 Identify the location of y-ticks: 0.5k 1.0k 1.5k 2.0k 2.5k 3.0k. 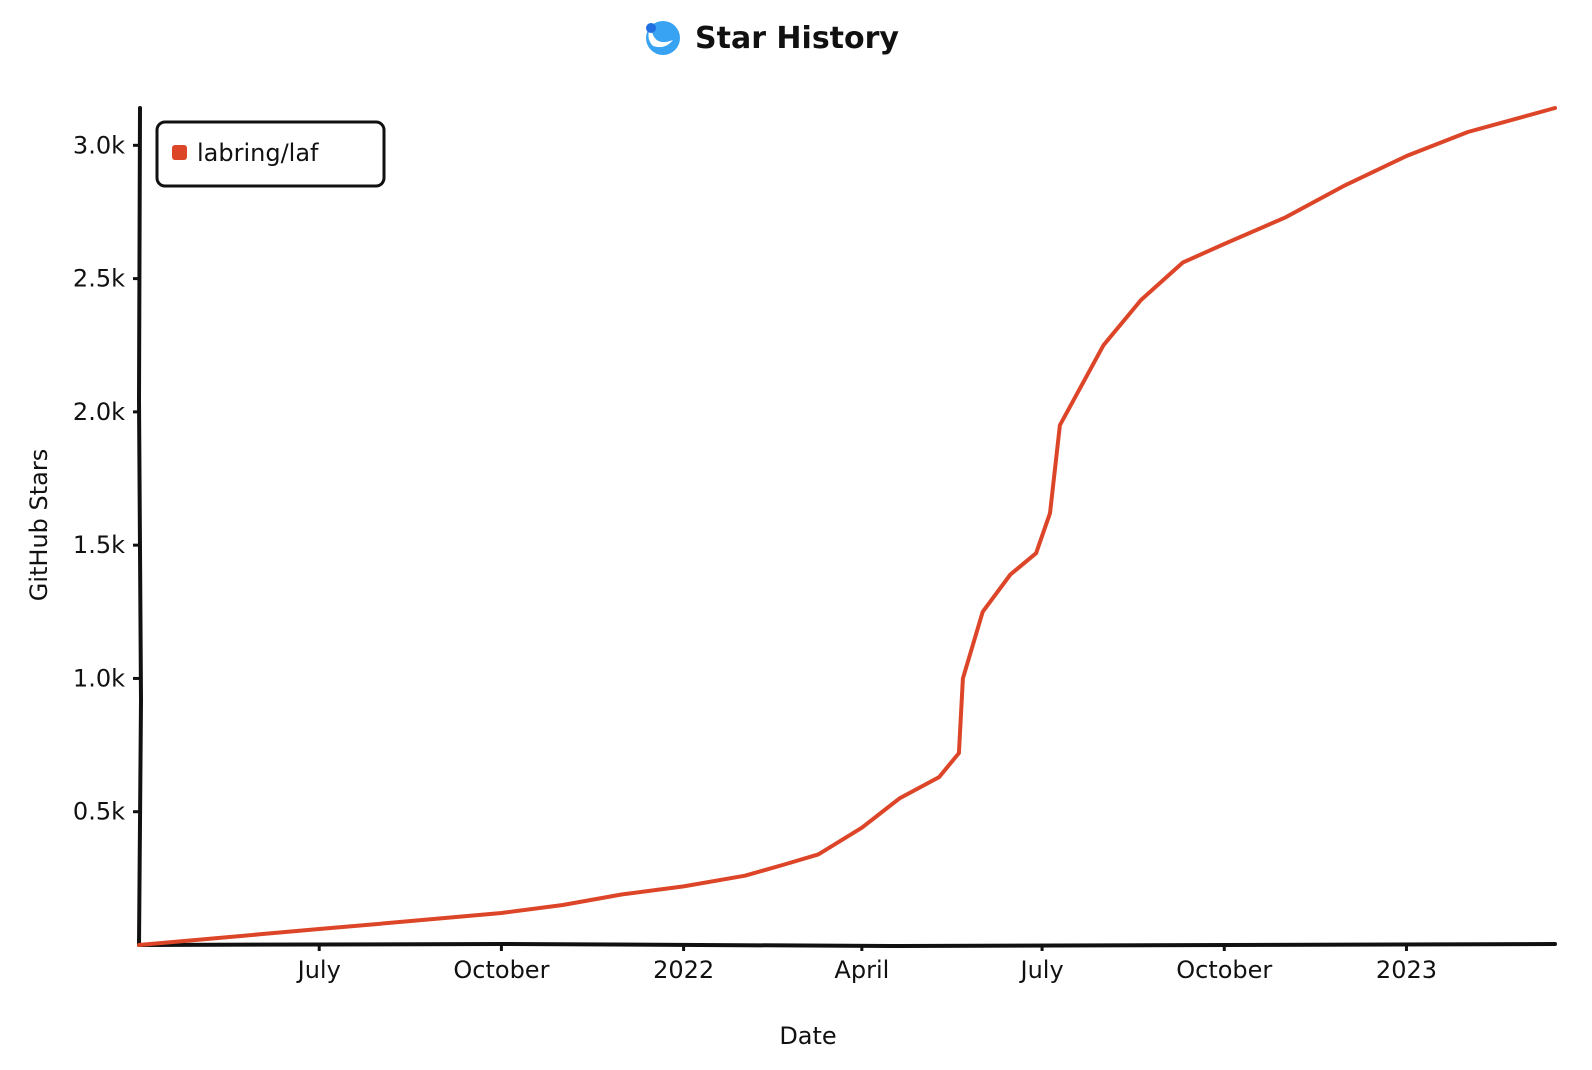
(106, 478).